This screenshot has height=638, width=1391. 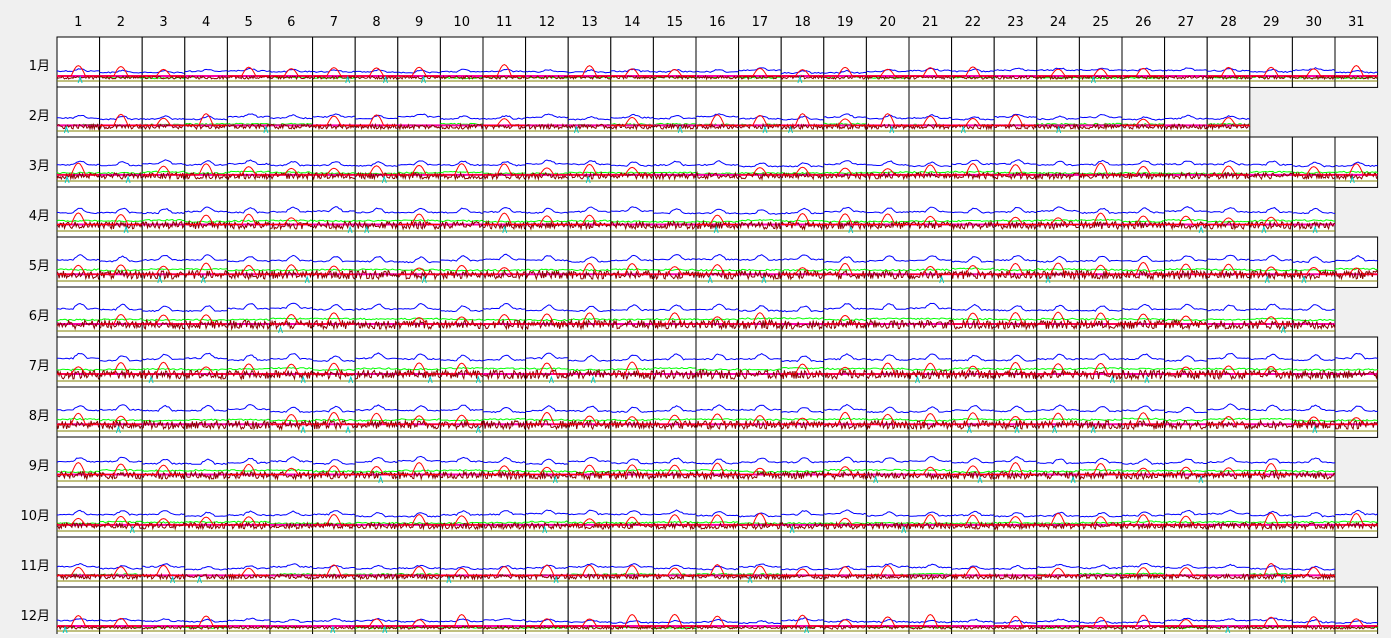 I want to click on column-label-27: 27, so click(x=1186, y=22).